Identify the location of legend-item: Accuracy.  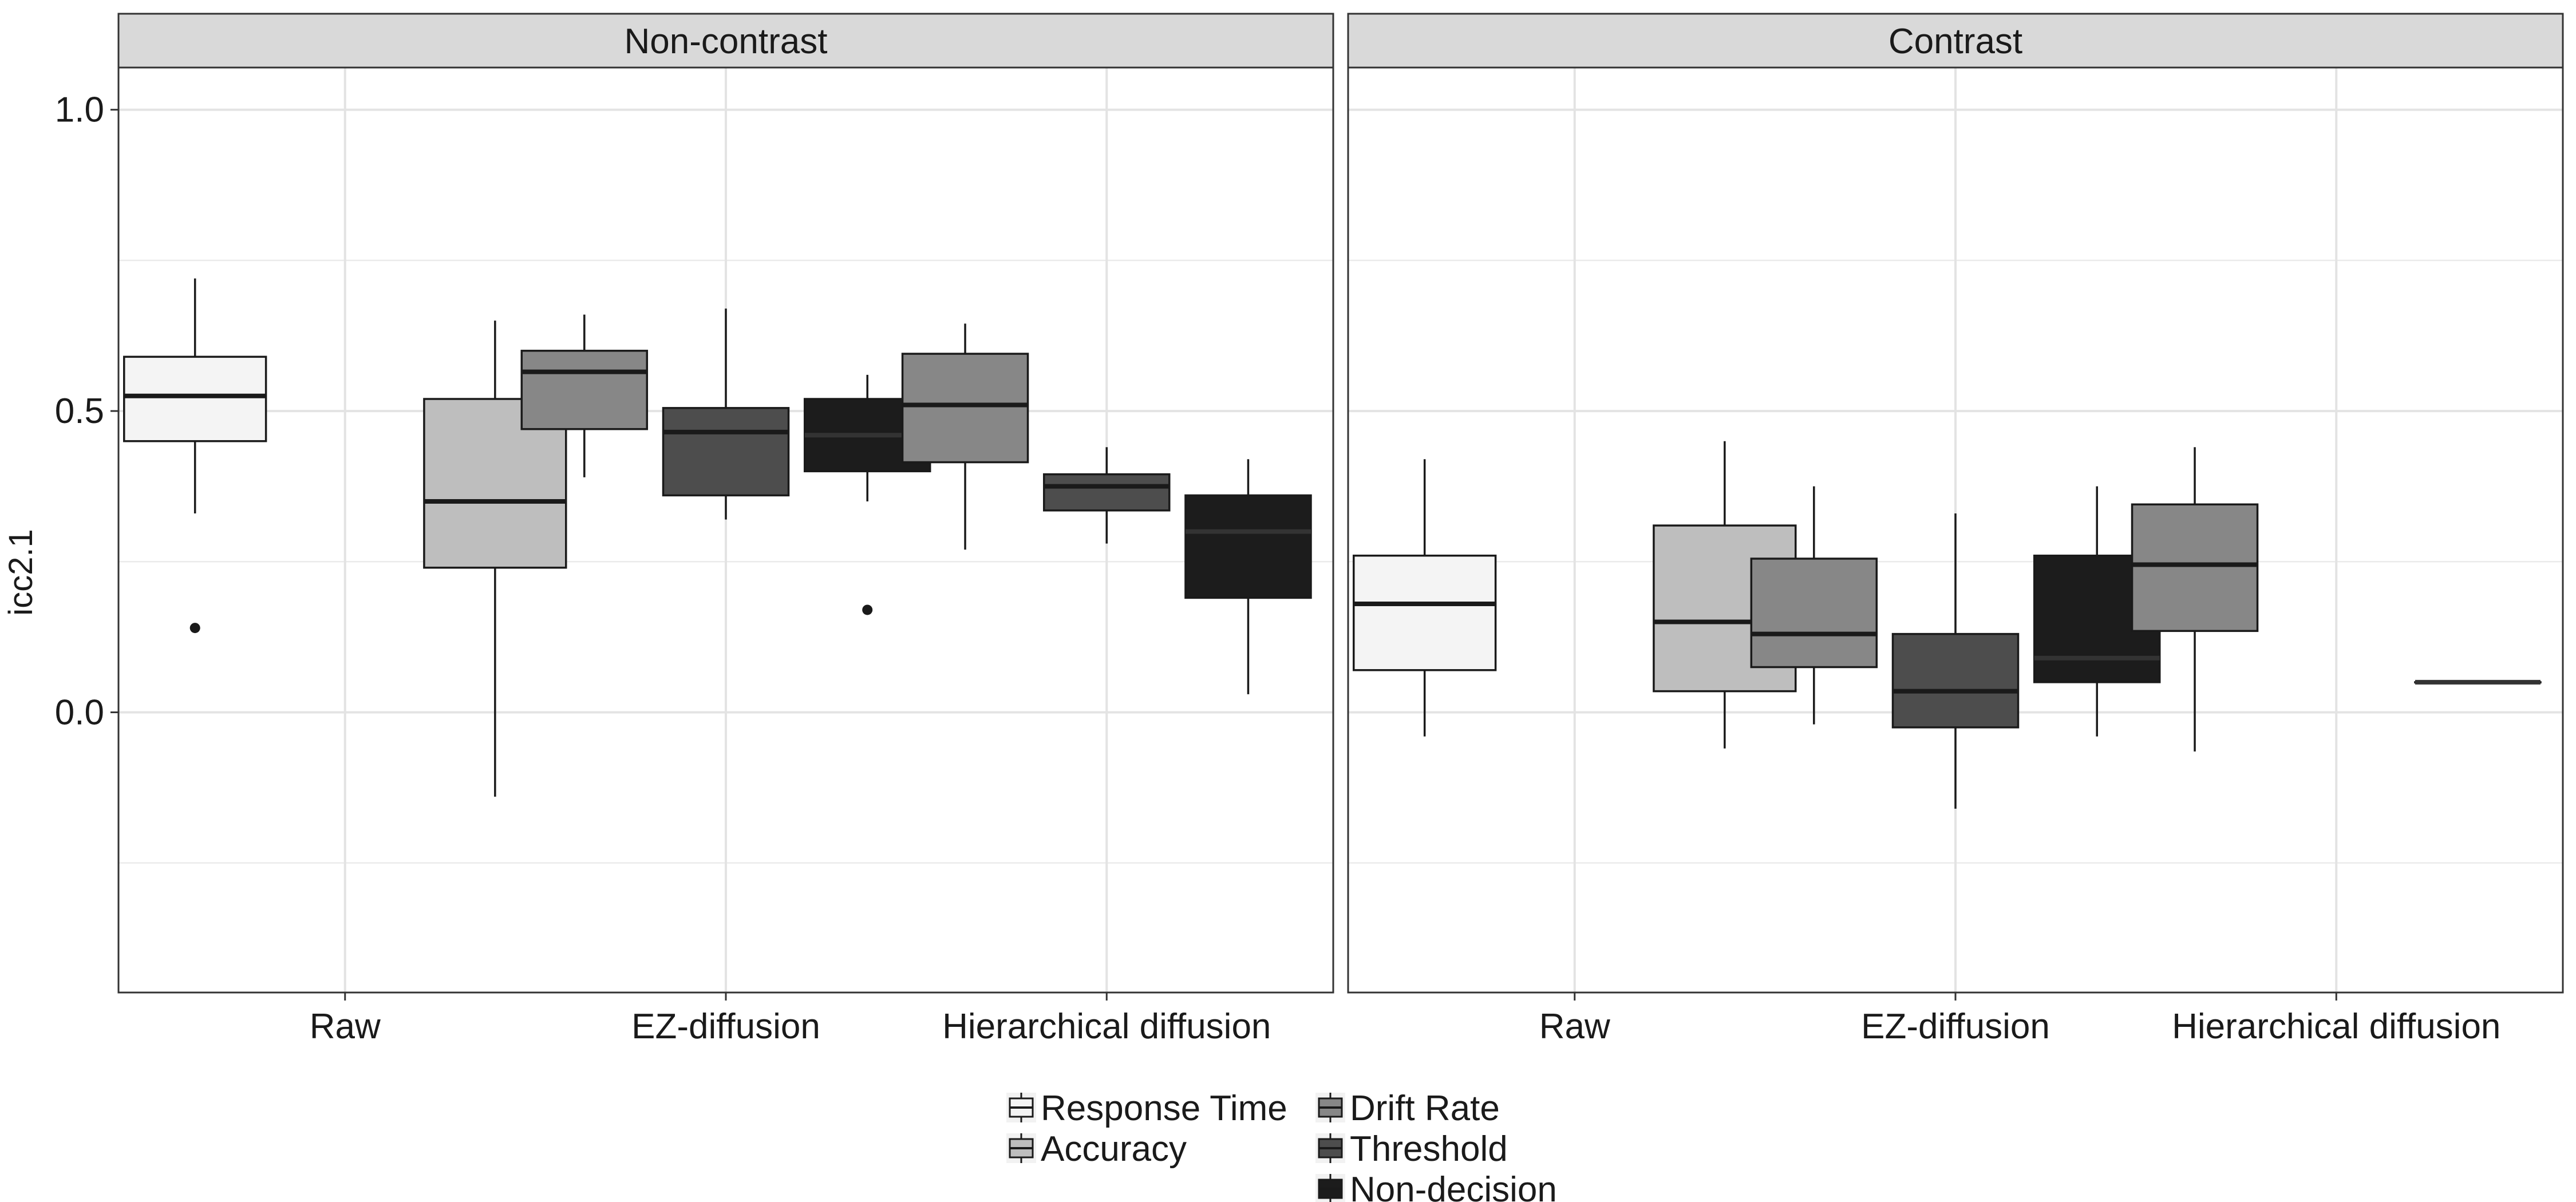
(1096, 1149).